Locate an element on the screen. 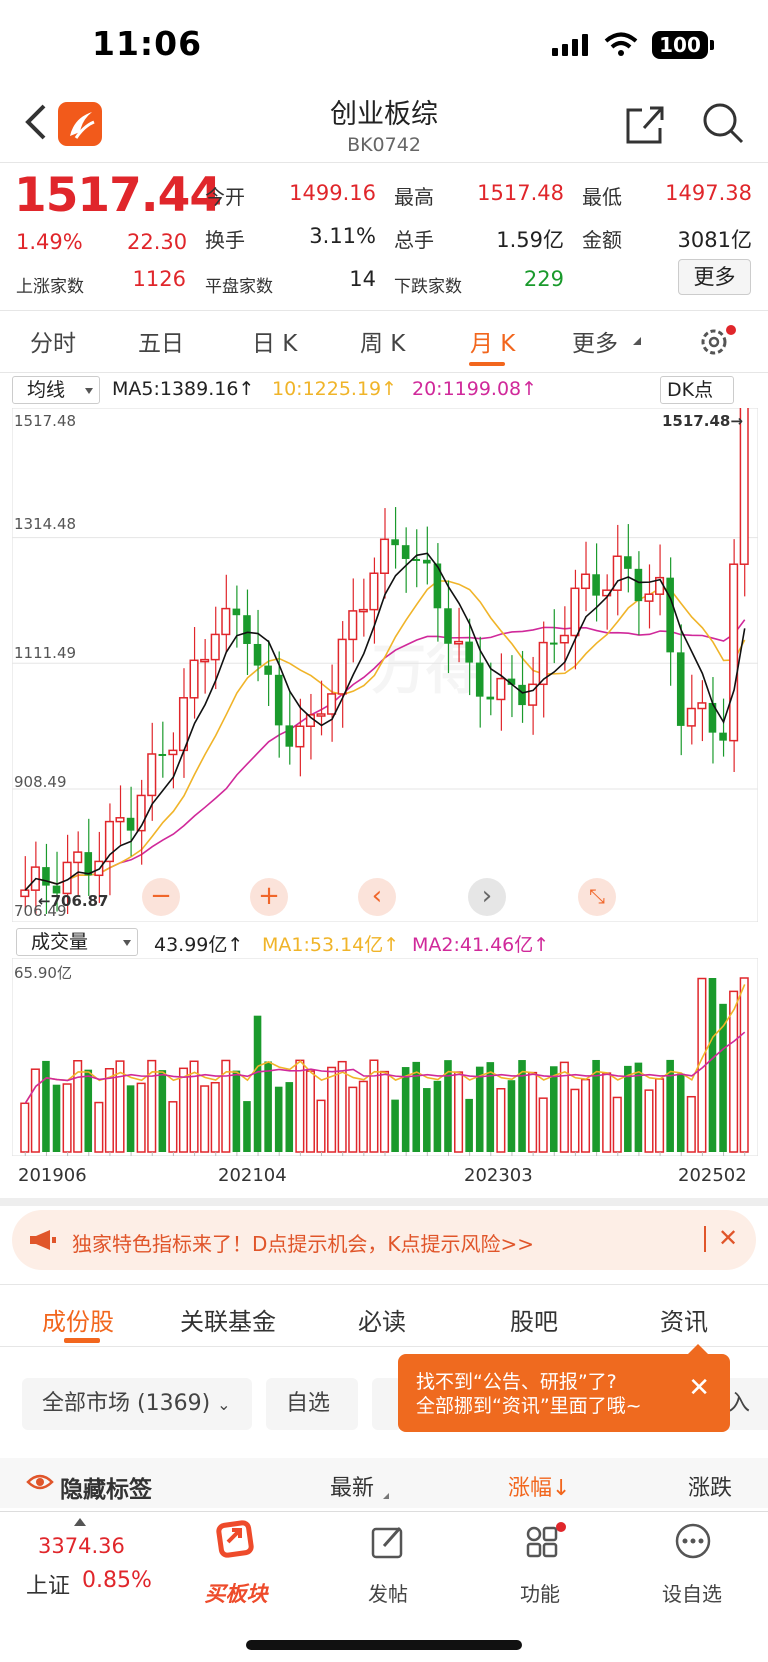 The image size is (768, 1662). amount-value: 3081亿 is located at coordinates (714, 240).